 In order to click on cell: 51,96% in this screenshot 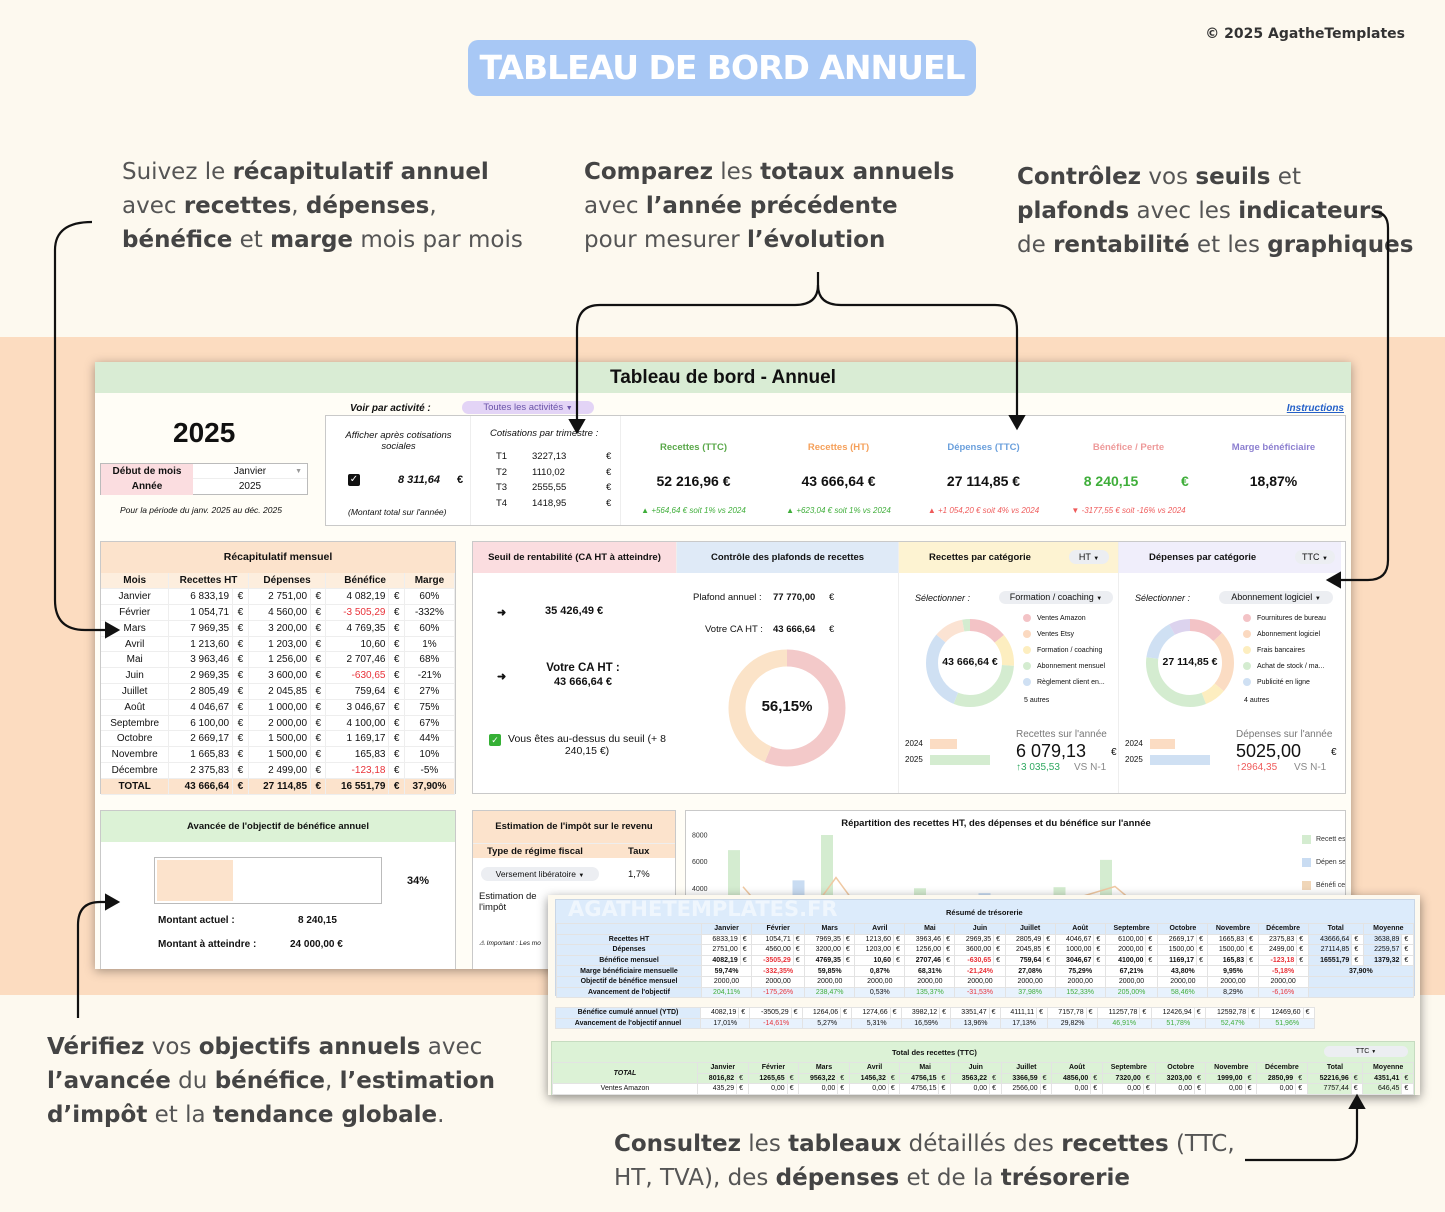, I will do `click(1287, 1023)`.